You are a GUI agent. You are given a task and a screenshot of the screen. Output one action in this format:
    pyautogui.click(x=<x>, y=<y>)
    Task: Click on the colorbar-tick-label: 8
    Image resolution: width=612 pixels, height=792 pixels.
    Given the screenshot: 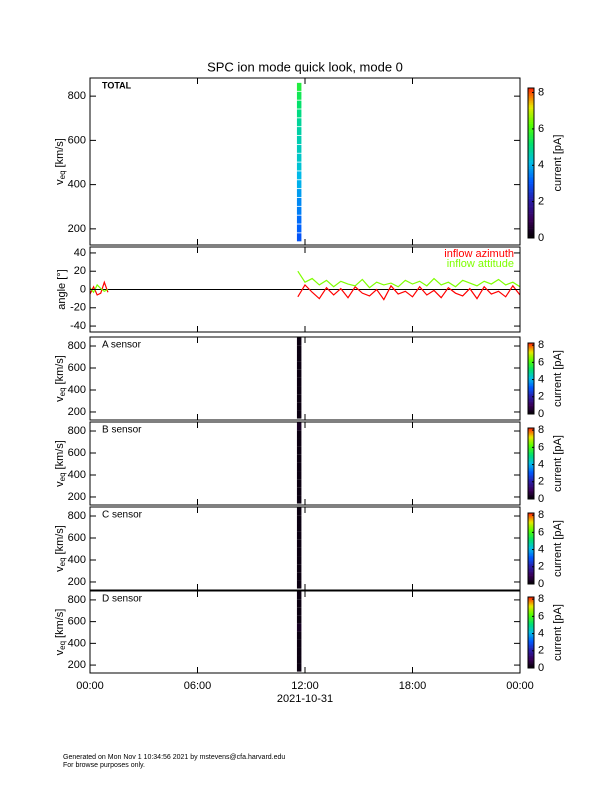 What is the action you would take?
    pyautogui.click(x=541, y=345)
    